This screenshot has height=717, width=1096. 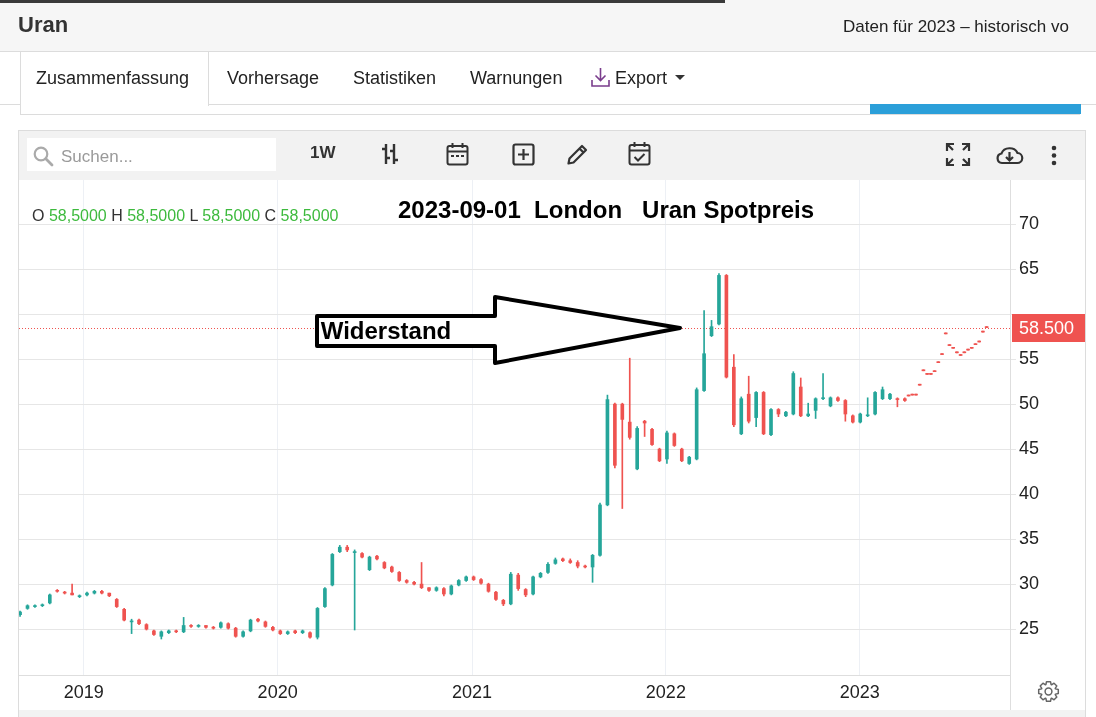 I want to click on ref-line-label: 58.500, so click(x=1047, y=327).